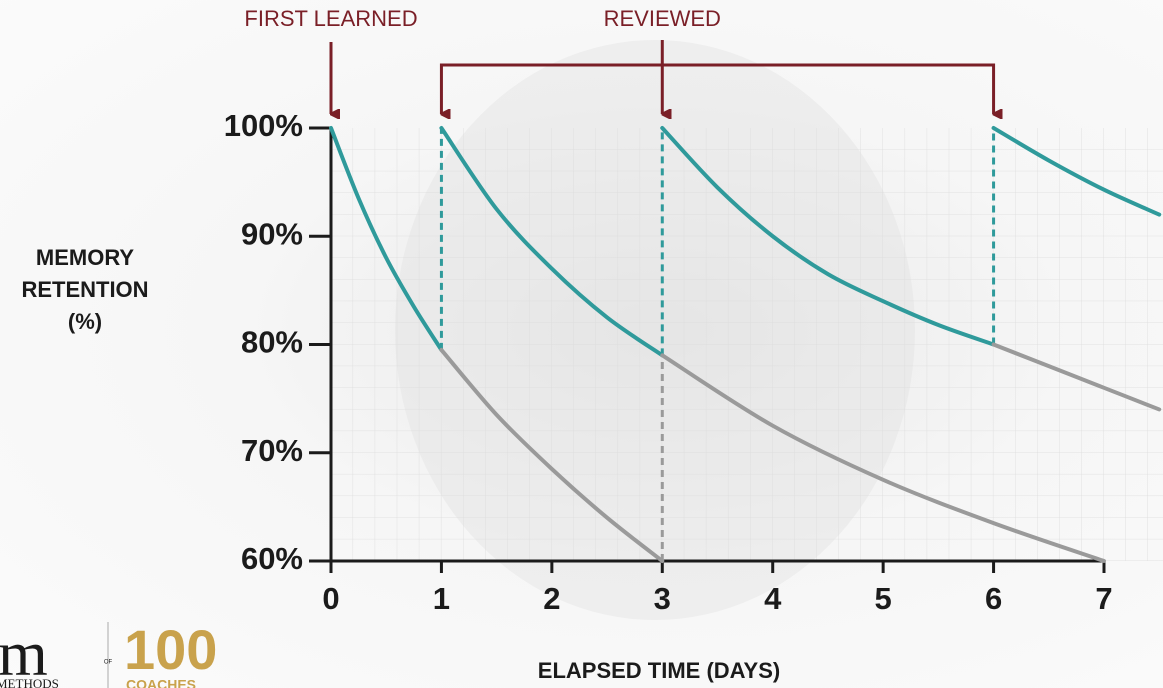 This screenshot has height=688, width=1163. Describe the element at coordinates (441, 598) in the screenshot. I see `x-tick-label: 1` at that location.